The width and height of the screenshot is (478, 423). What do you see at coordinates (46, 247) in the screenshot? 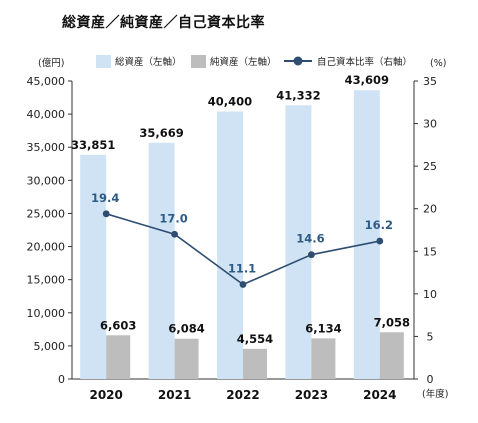
I see `left-tick-label: 20,000` at bounding box center [46, 247].